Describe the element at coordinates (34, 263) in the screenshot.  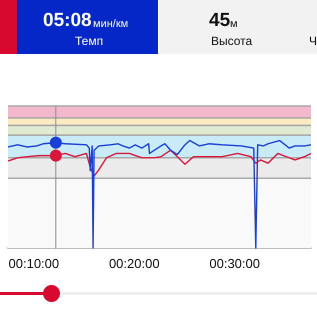
I see `x-tick-label: 00:10:00` at that location.